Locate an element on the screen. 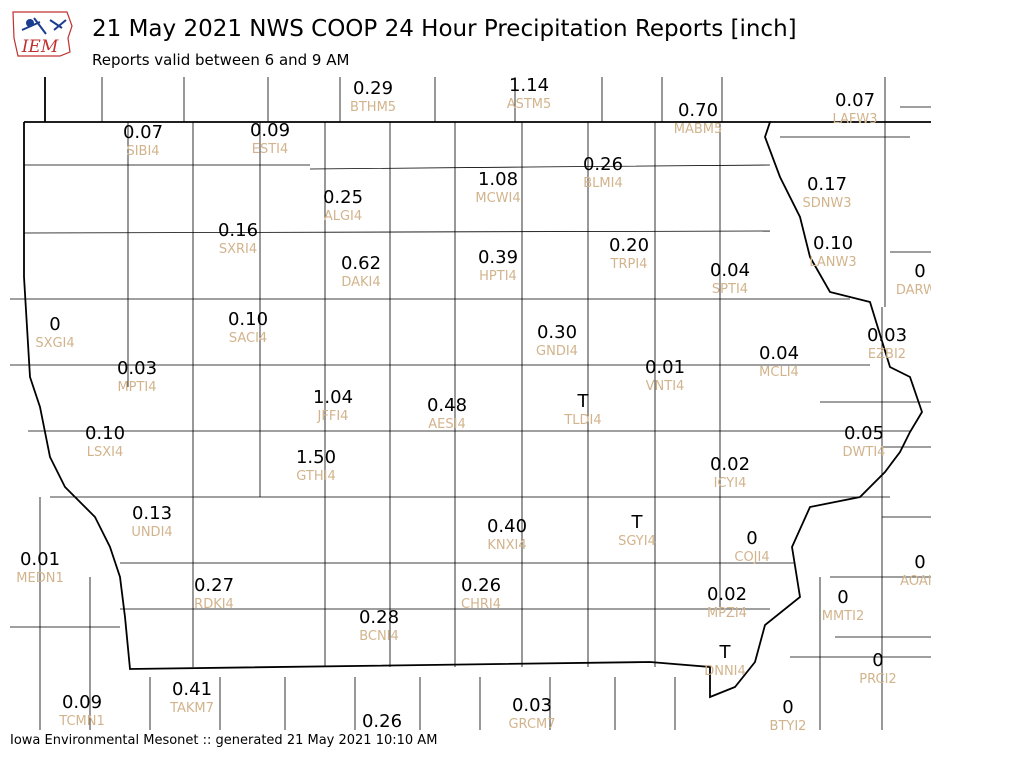 This screenshot has height=768, width=1024. iem-logo-text: IEM is located at coordinates (40, 47).